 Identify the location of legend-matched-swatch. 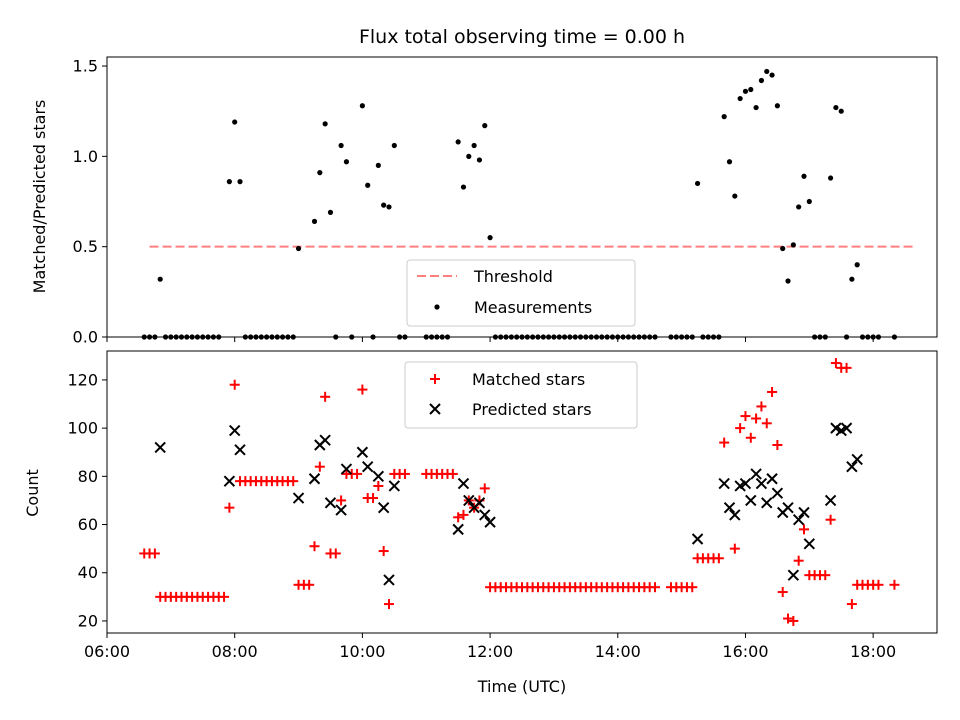
(435, 379).